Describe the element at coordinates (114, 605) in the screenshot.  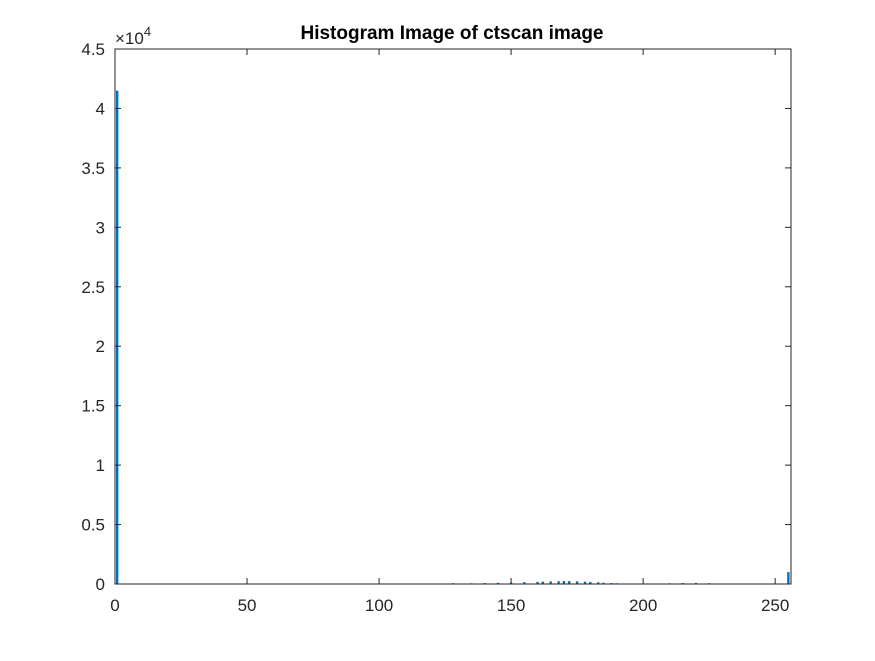
I see `x-tick-label: 0` at that location.